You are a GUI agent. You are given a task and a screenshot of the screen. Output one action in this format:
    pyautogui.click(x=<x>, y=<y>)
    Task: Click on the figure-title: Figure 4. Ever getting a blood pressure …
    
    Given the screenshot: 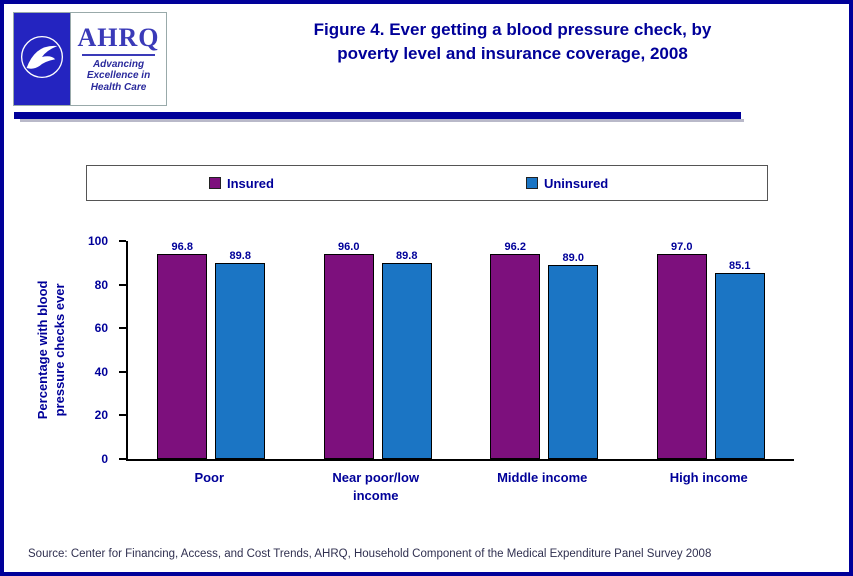 What is the action you would take?
    pyautogui.click(x=512, y=42)
    